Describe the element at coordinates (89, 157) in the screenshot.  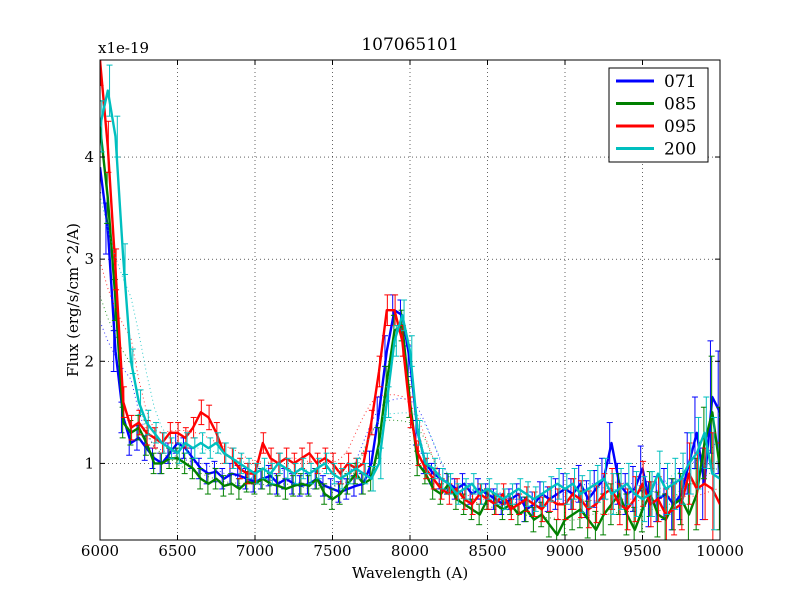
I see `y-tick-label: 4` at that location.